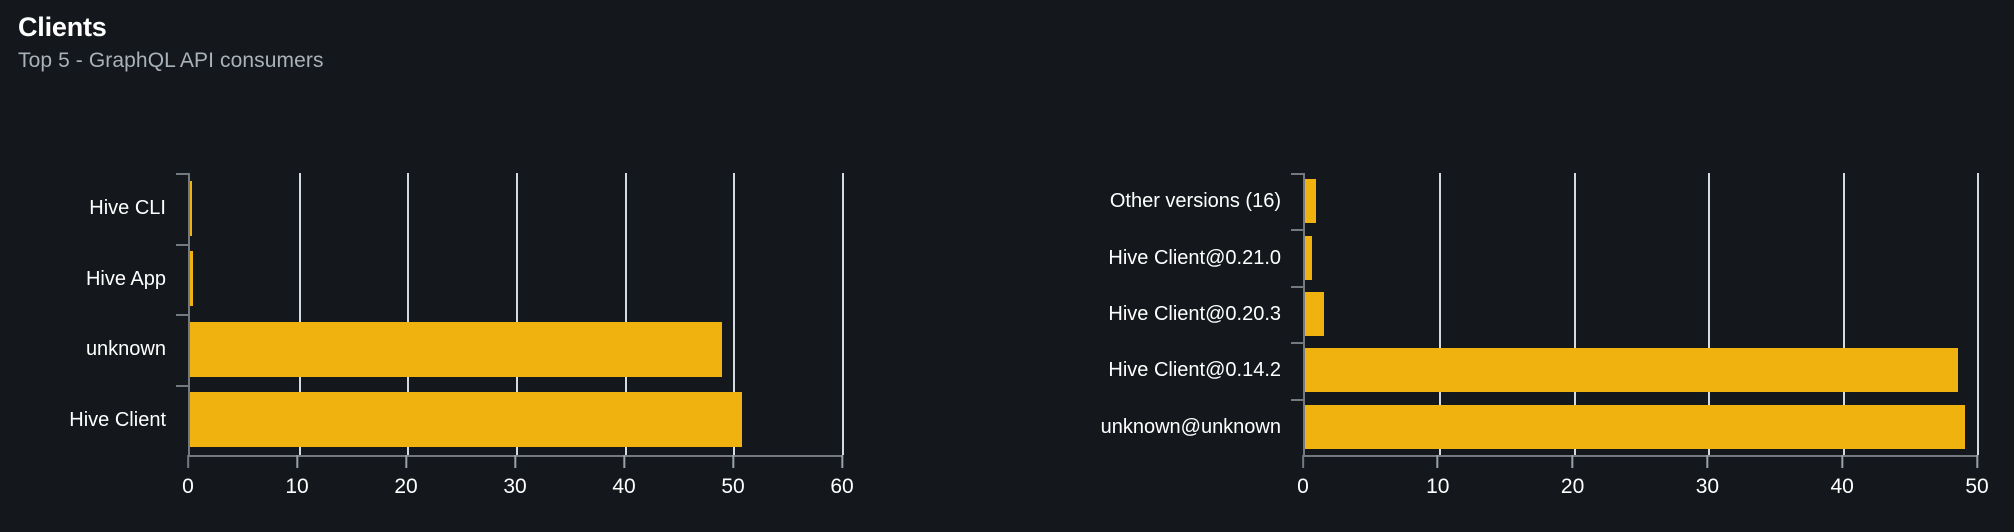  What do you see at coordinates (1194, 370) in the screenshot?
I see `category-label: Hive Client@0.14.2` at bounding box center [1194, 370].